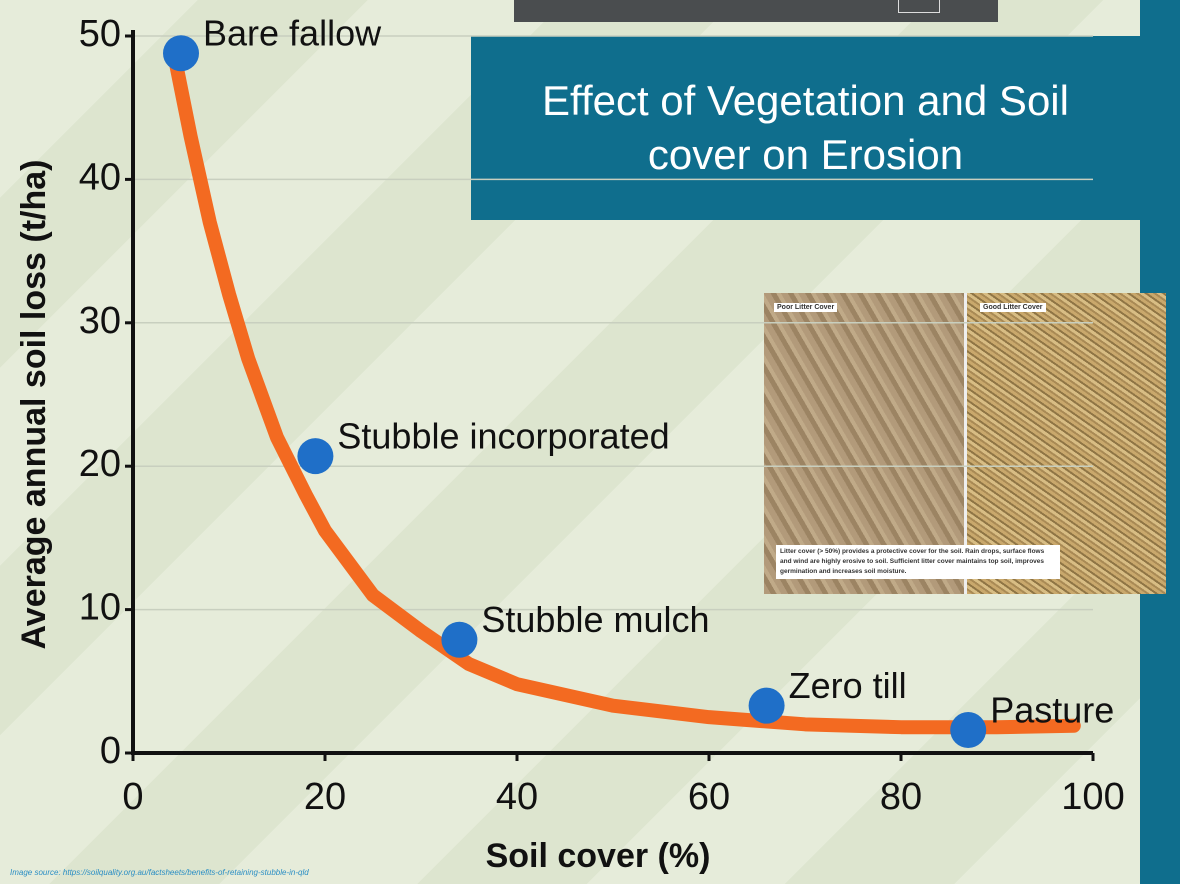  What do you see at coordinates (848, 685) in the screenshot?
I see `point-label: Zero till` at bounding box center [848, 685].